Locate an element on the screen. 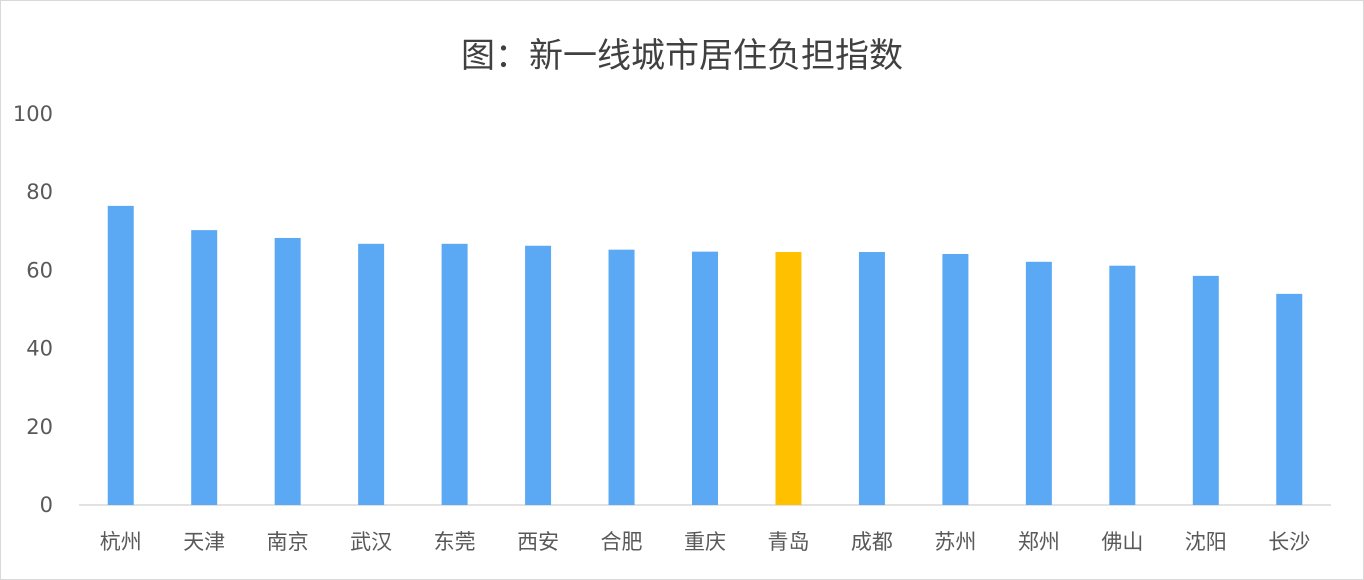 This screenshot has width=1364, height=580. x-tick-label: 东莞 is located at coordinates (455, 542).